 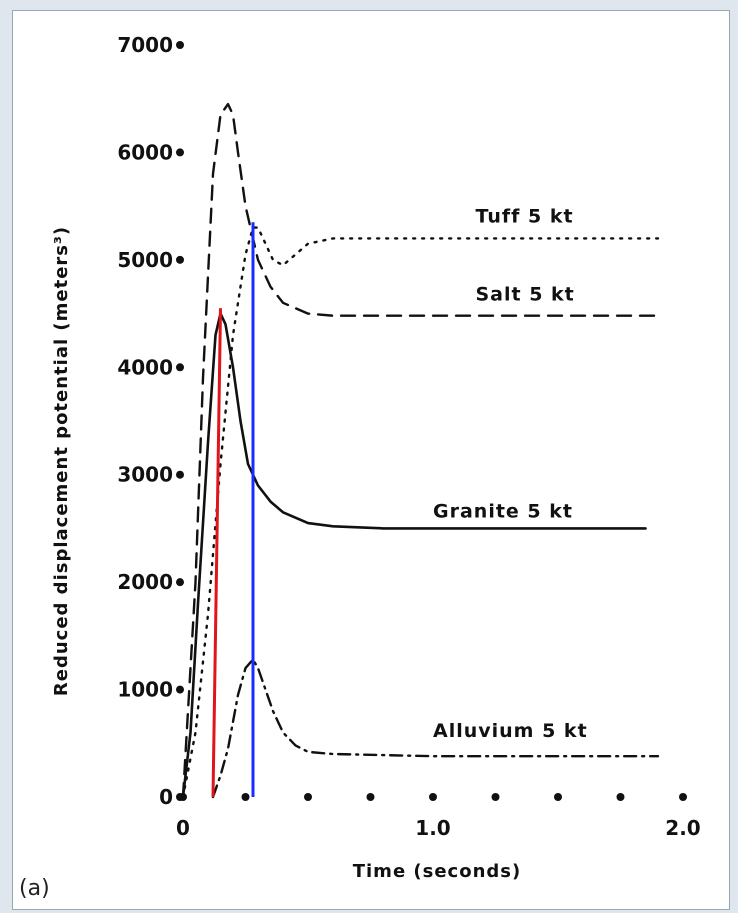 What do you see at coordinates (145, 367) in the screenshot?
I see `y-tick-label: 4000` at bounding box center [145, 367].